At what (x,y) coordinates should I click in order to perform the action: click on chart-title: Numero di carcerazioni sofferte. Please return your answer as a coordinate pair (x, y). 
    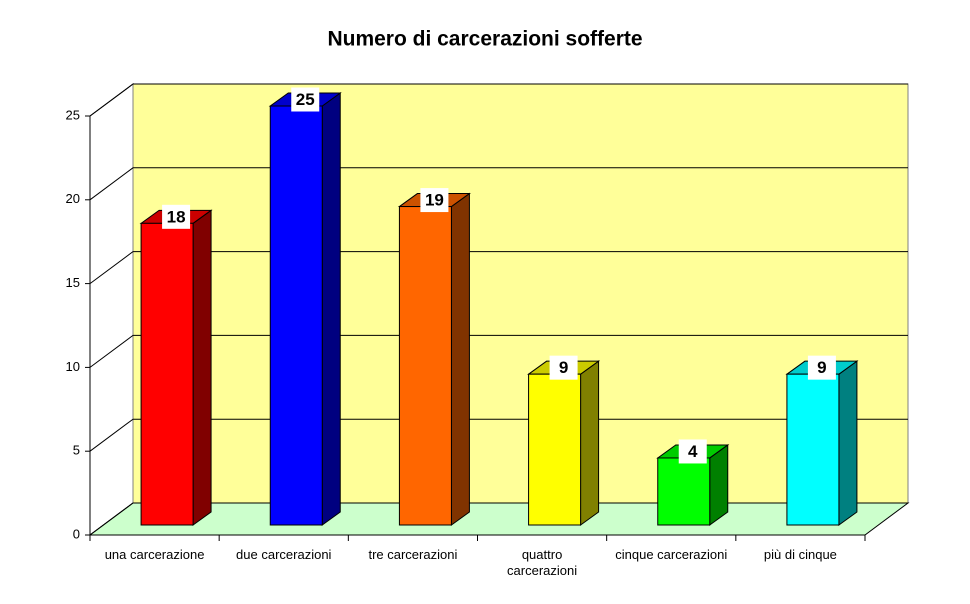
    Looking at the image, I should click on (484, 39).